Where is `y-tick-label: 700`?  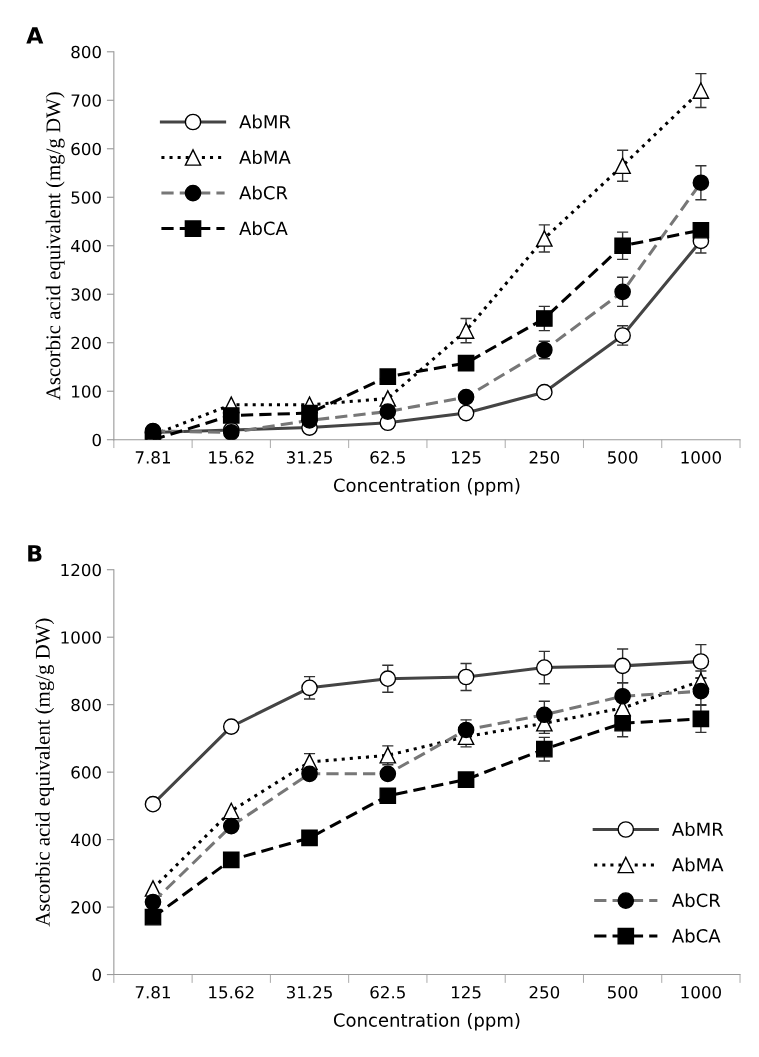 y-tick-label: 700 is located at coordinates (86, 100).